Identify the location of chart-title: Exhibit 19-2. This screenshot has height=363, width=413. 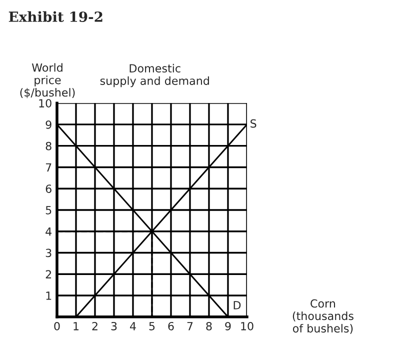
(55, 16).